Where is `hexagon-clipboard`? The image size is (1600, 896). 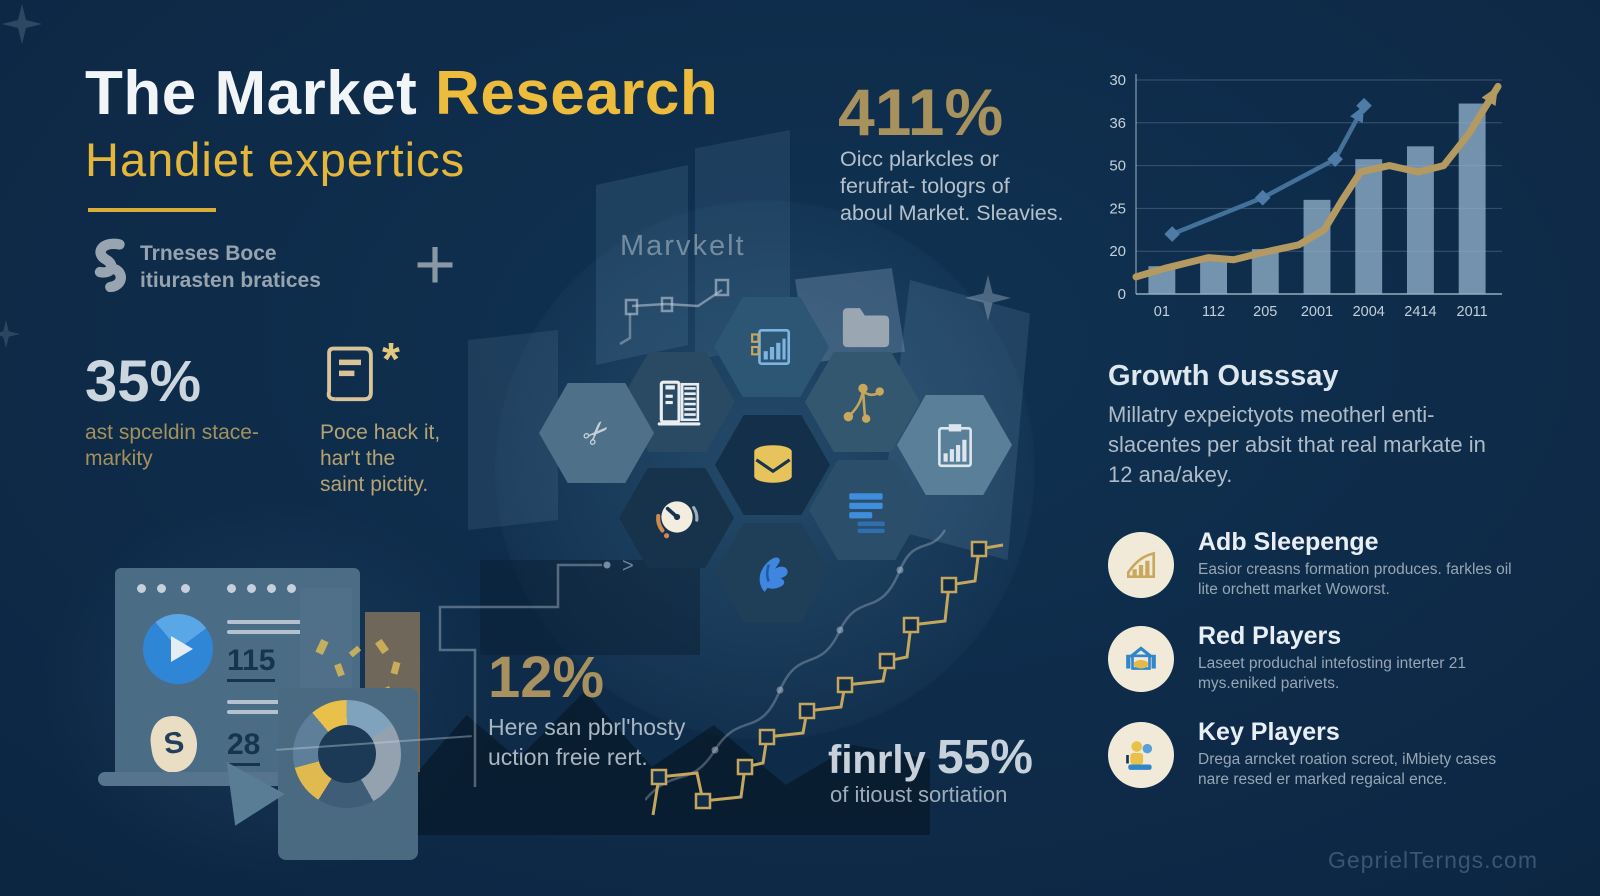 hexagon-clipboard is located at coordinates (954, 445).